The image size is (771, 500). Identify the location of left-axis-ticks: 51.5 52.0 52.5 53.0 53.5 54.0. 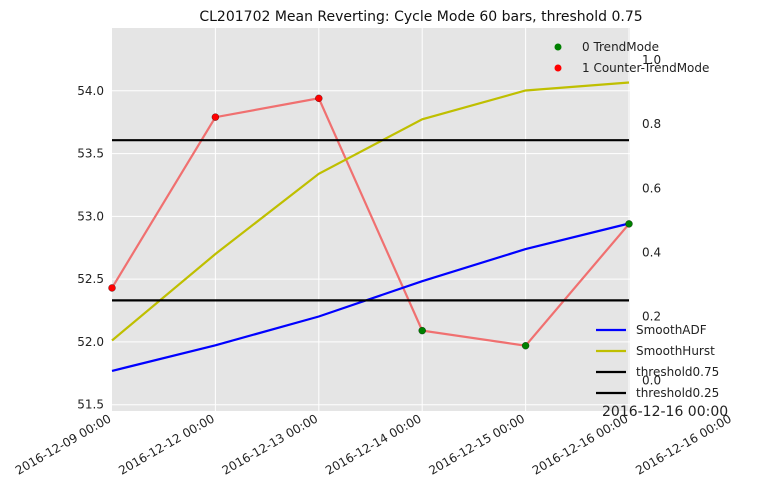
(90, 248).